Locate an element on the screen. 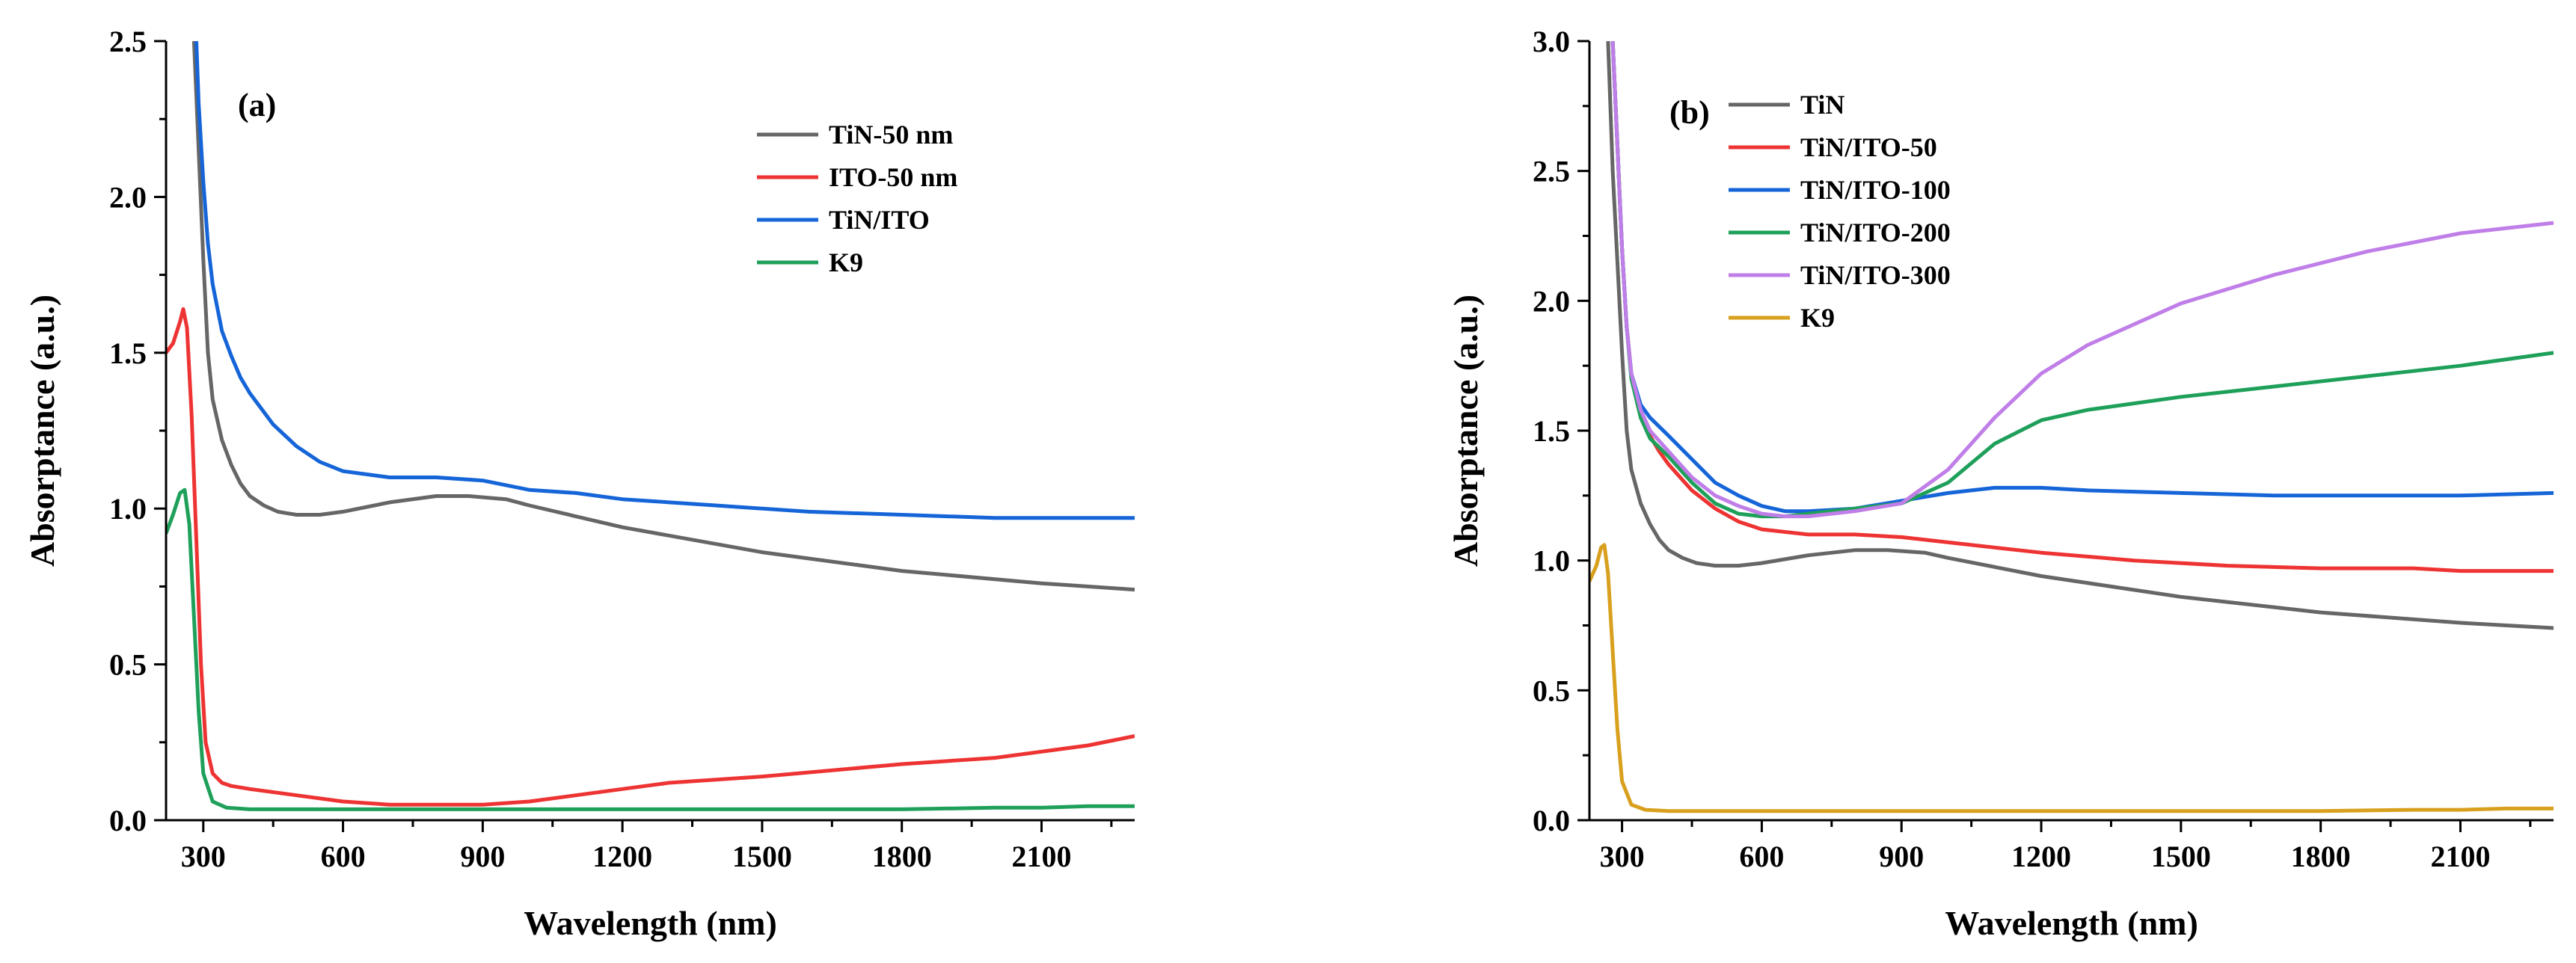 The width and height of the screenshot is (2576, 963). legend-label-tin-ito-100: TiN/ITO-100 is located at coordinates (1875, 190).